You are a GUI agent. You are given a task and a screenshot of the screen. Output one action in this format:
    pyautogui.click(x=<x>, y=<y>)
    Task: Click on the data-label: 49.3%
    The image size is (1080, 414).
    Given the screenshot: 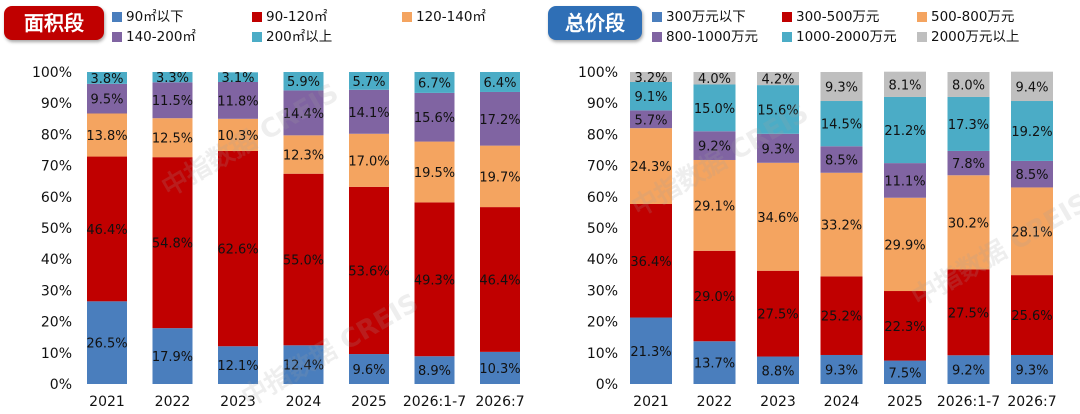 What is the action you would take?
    pyautogui.click(x=434, y=280)
    